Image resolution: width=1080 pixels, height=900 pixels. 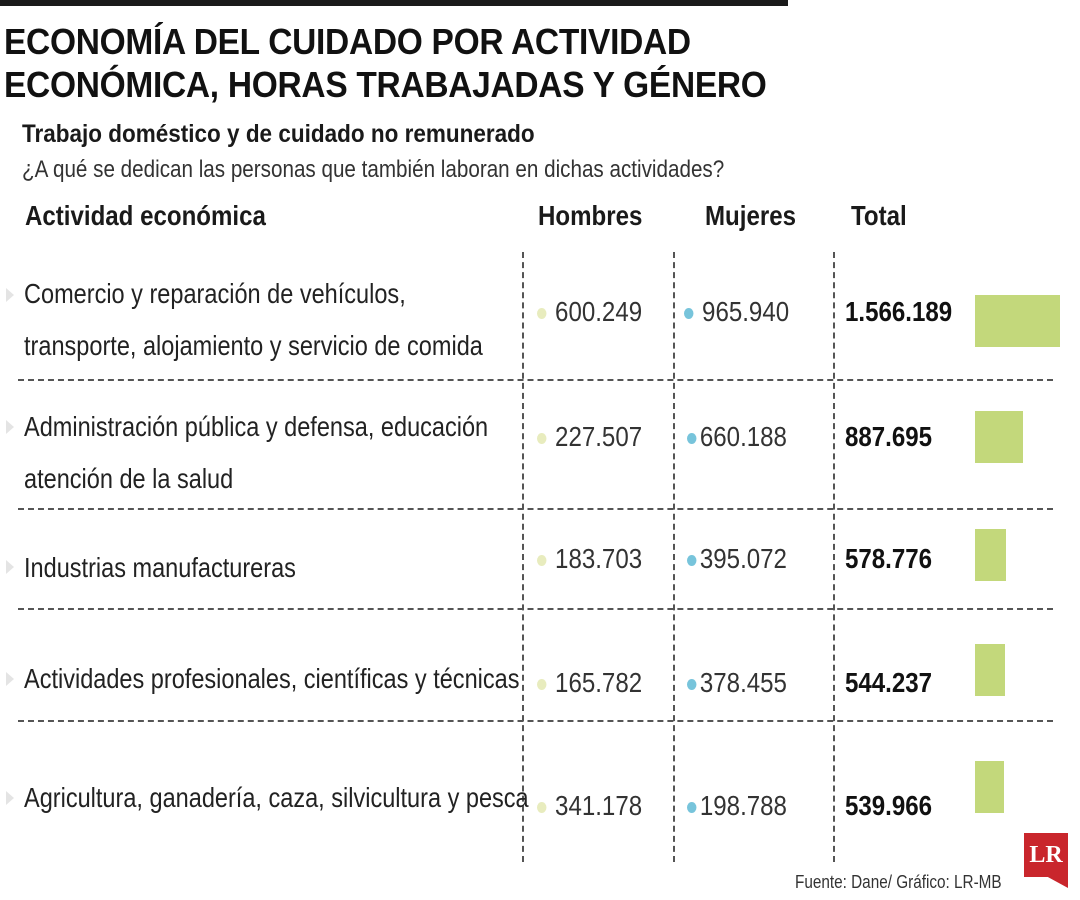 I want to click on row-men-value: 183.703, so click(x=589, y=559).